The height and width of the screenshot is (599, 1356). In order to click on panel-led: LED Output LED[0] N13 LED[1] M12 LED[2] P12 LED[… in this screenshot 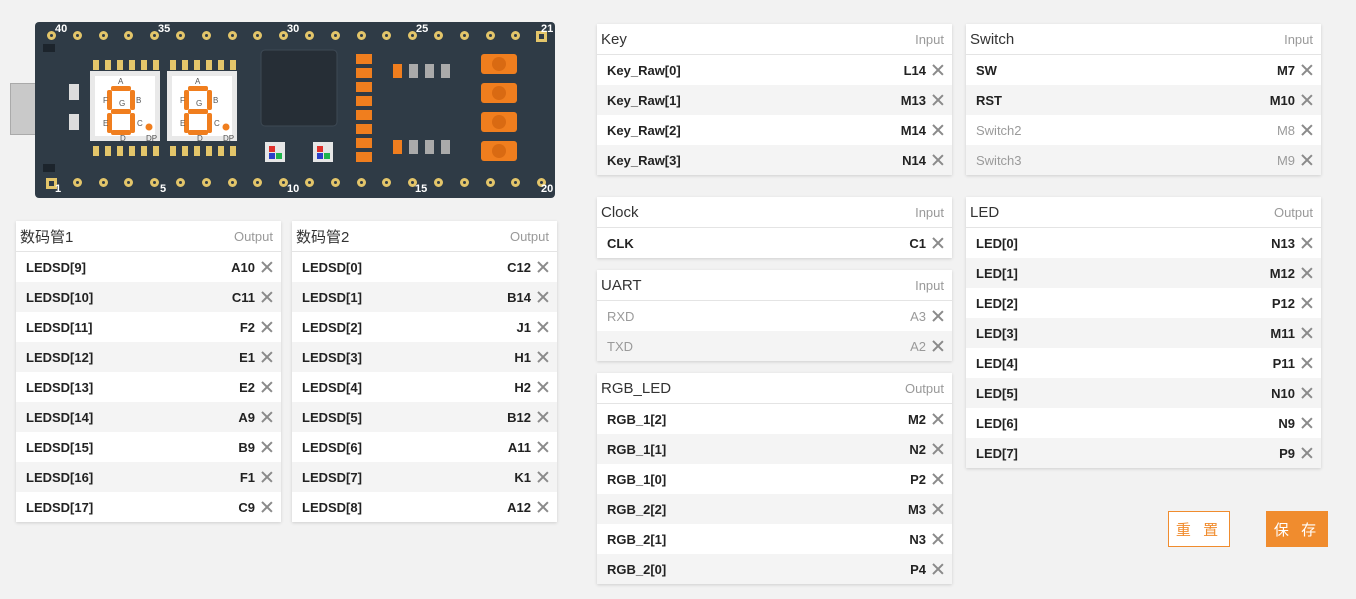, I will do `click(1143, 332)`.